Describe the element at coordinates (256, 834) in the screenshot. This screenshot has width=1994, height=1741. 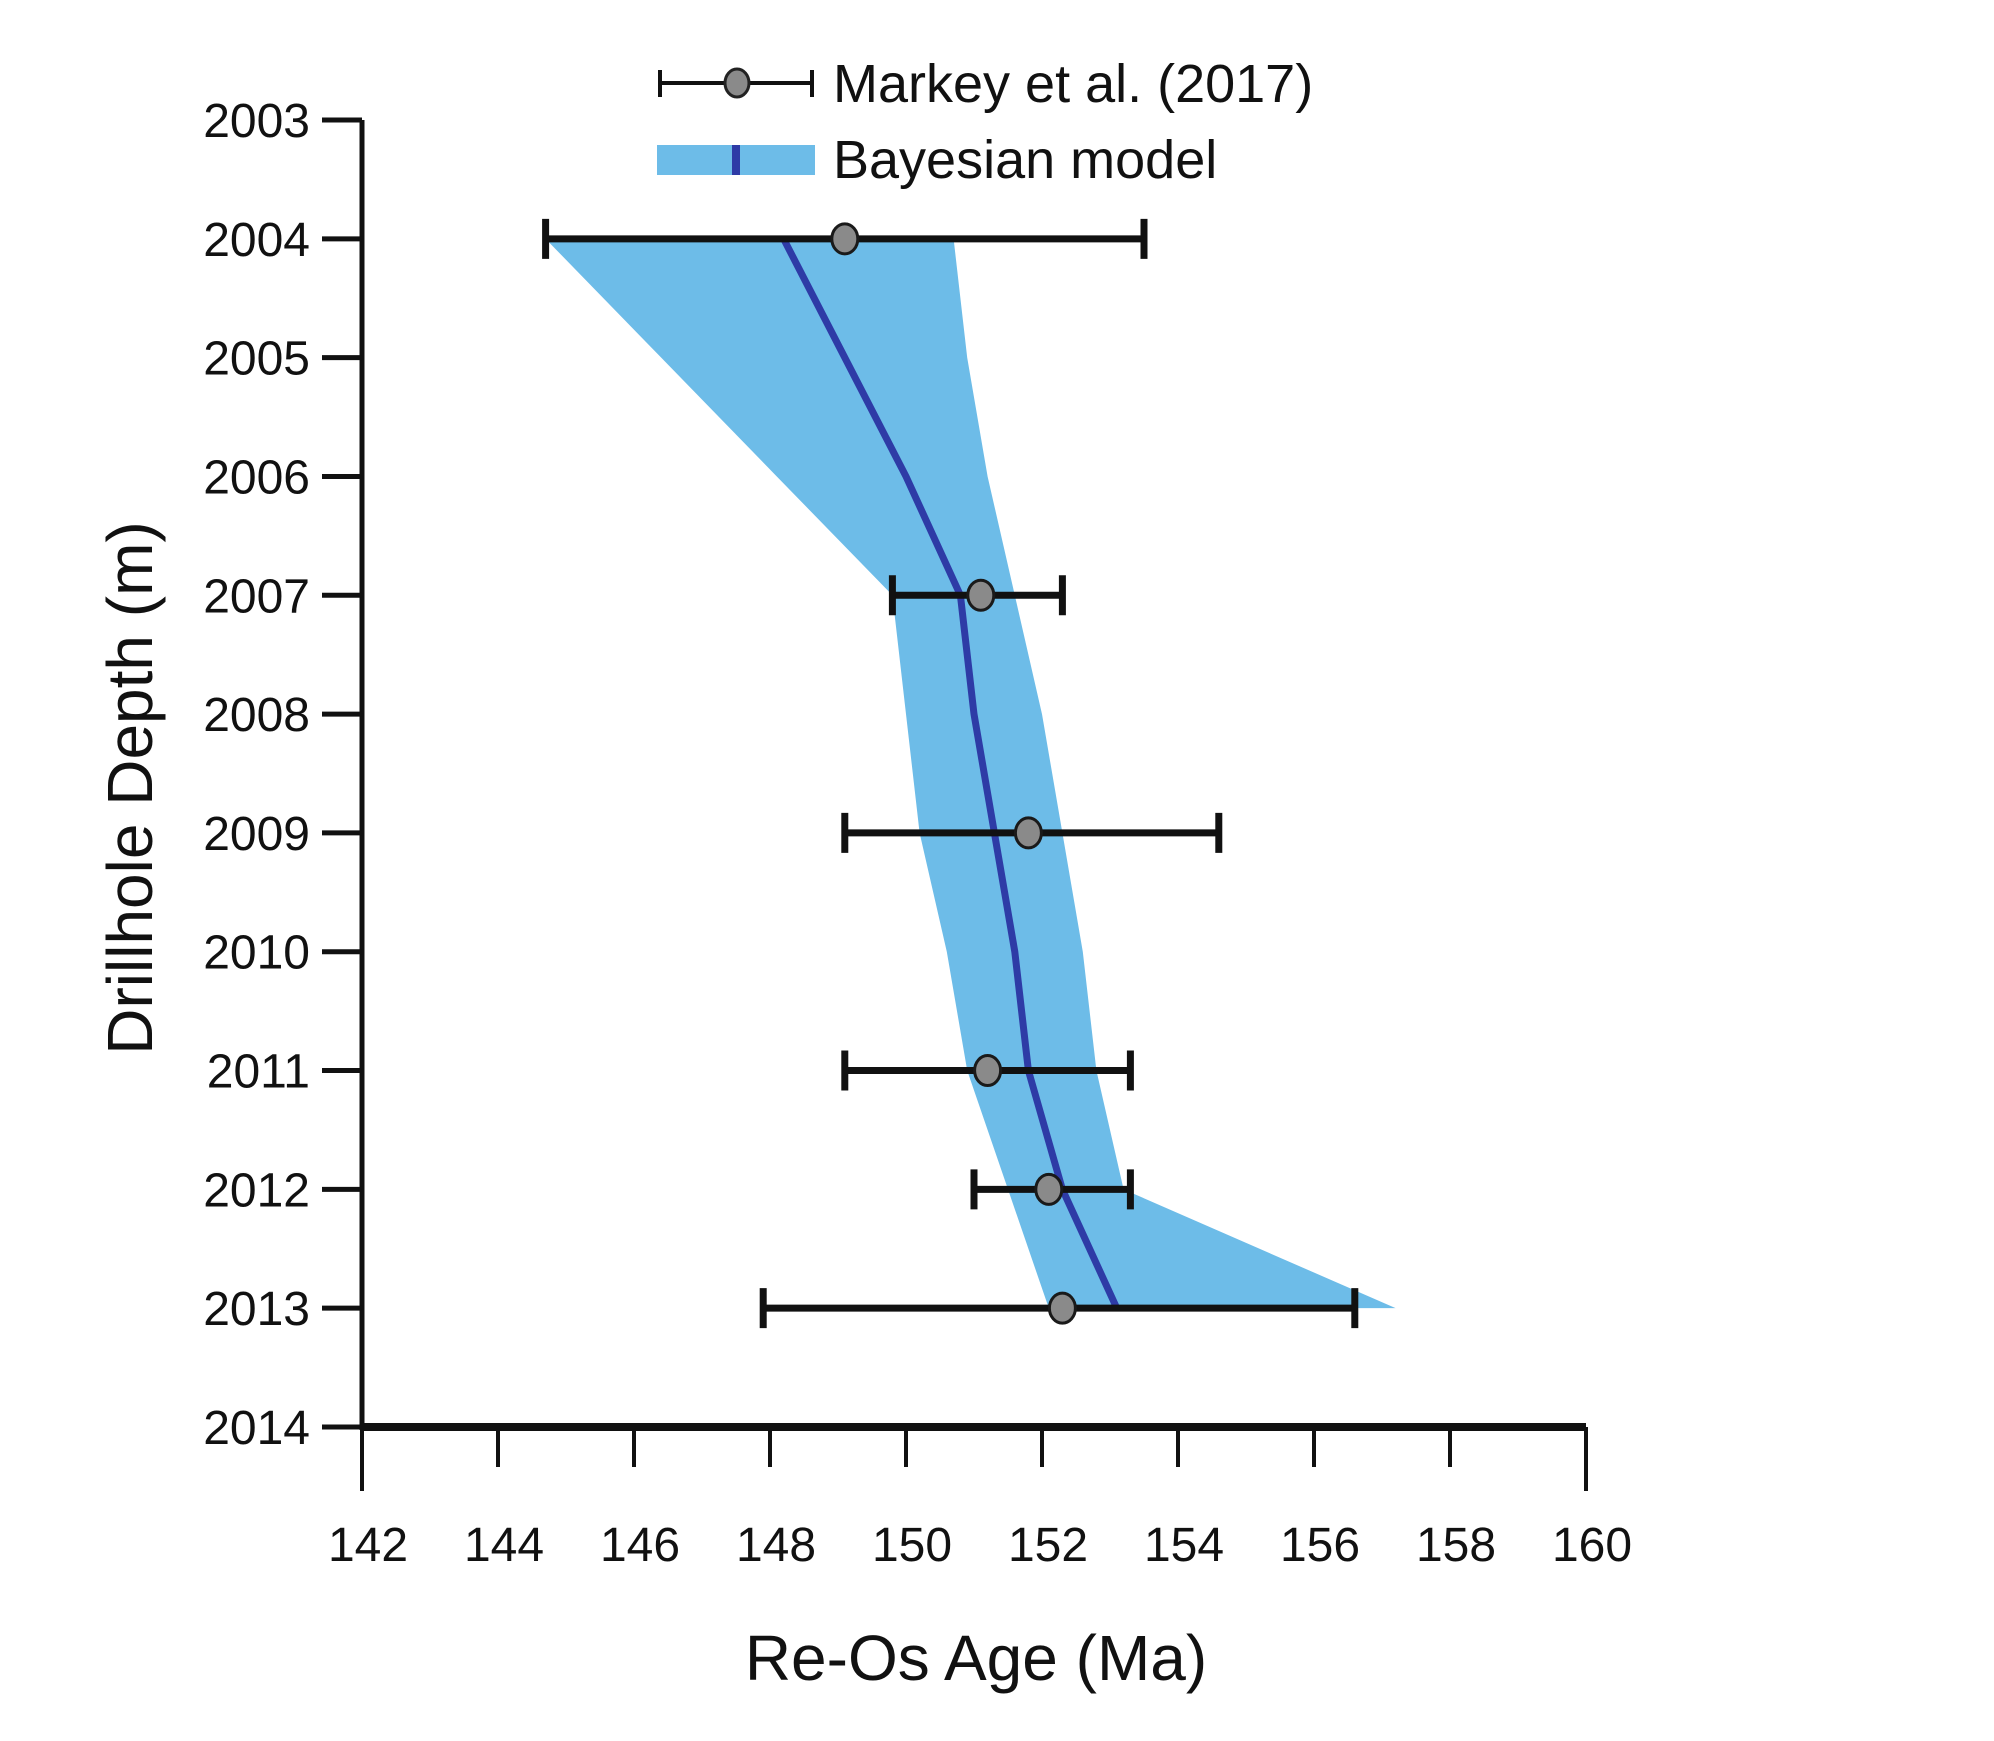
I see `y-tick-label: 2009` at that location.